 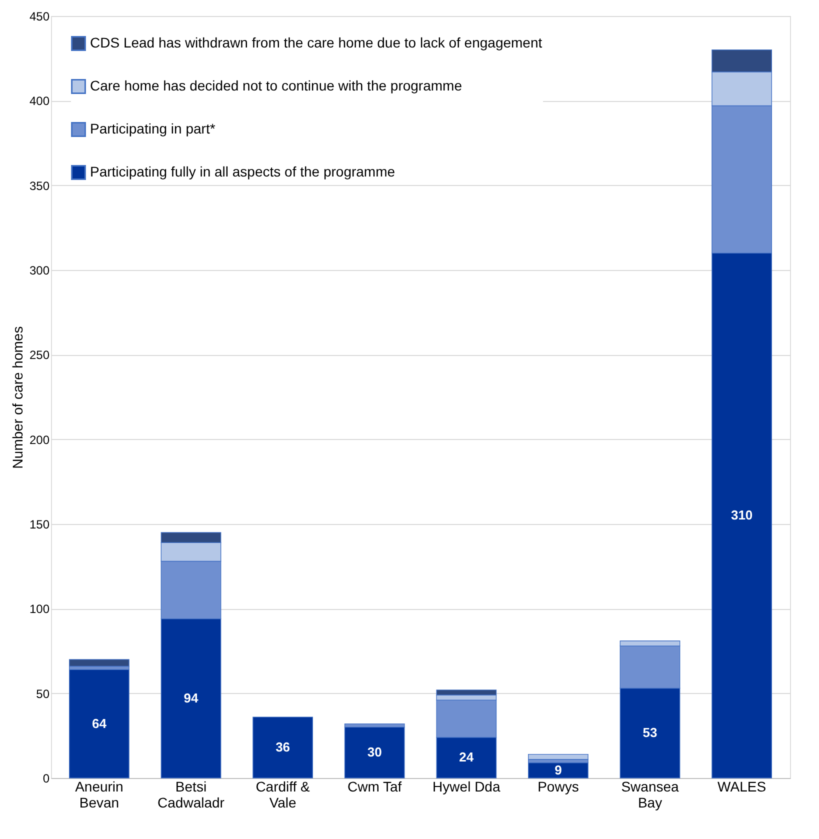 I want to click on x-tick-label: Swansea Bay, so click(x=650, y=794).